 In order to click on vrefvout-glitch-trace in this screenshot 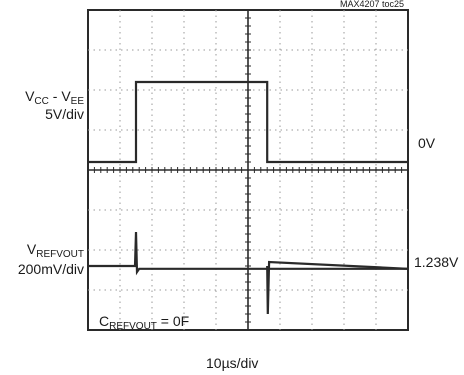, I will do `click(337, 287)`.